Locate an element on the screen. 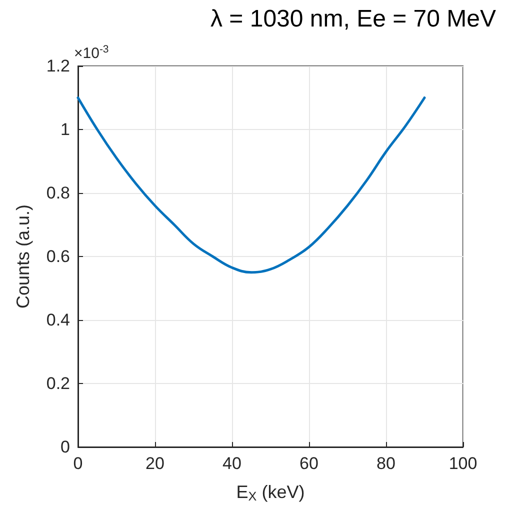 Image resolution: width=505 pixels, height=519 pixels. x-tick-label: 40 is located at coordinates (232, 463).